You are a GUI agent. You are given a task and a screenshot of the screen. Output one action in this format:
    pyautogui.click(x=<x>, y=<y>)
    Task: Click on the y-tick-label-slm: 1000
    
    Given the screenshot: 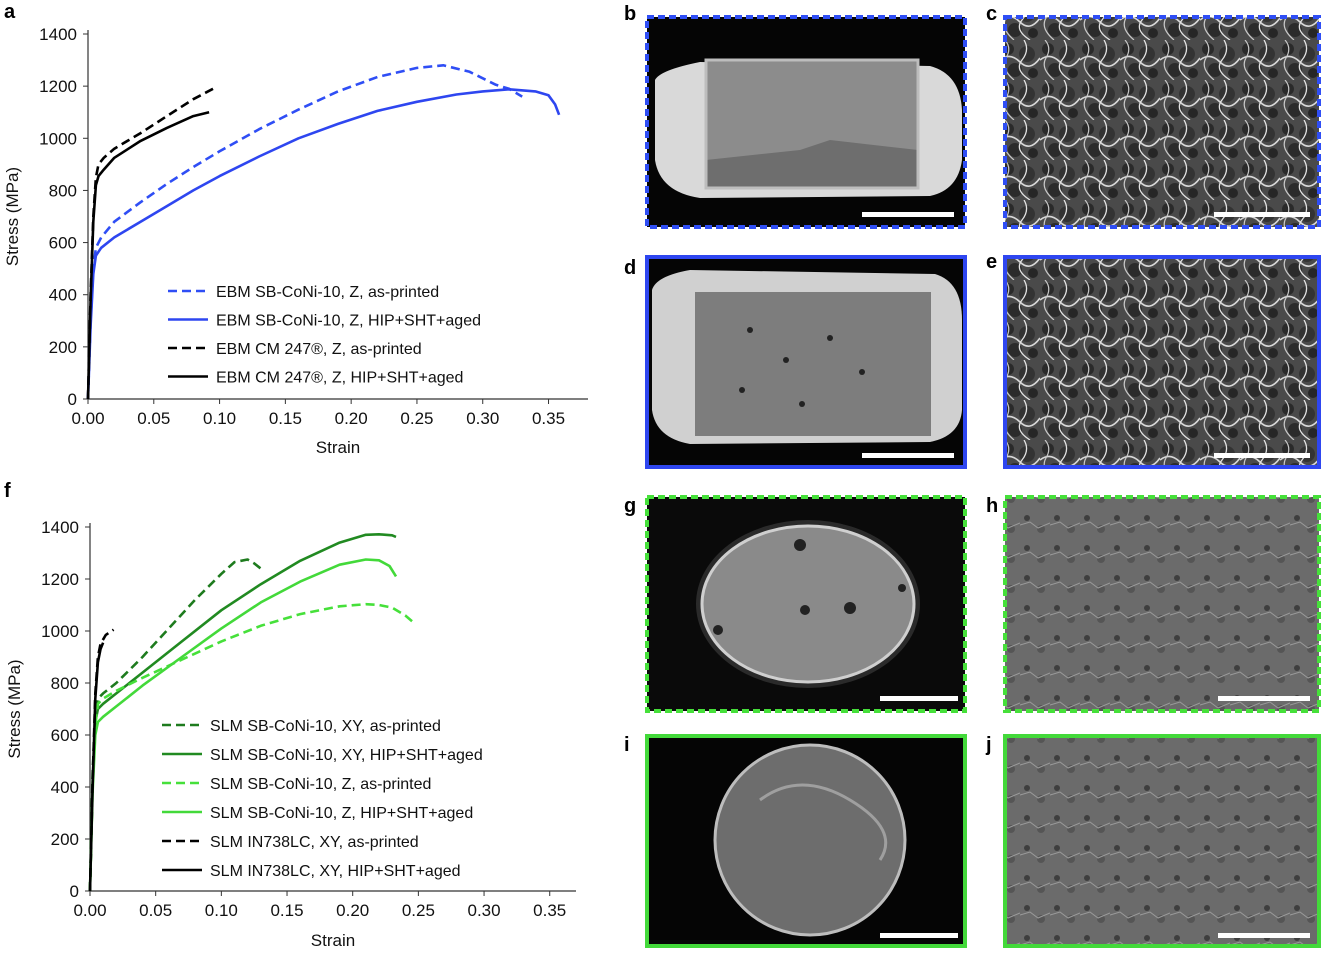 What is the action you would take?
    pyautogui.click(x=60, y=631)
    